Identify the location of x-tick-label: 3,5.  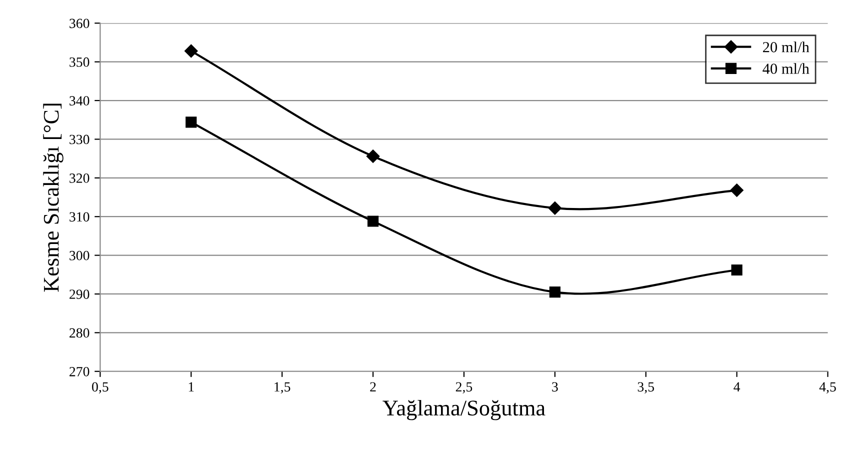
(646, 388).